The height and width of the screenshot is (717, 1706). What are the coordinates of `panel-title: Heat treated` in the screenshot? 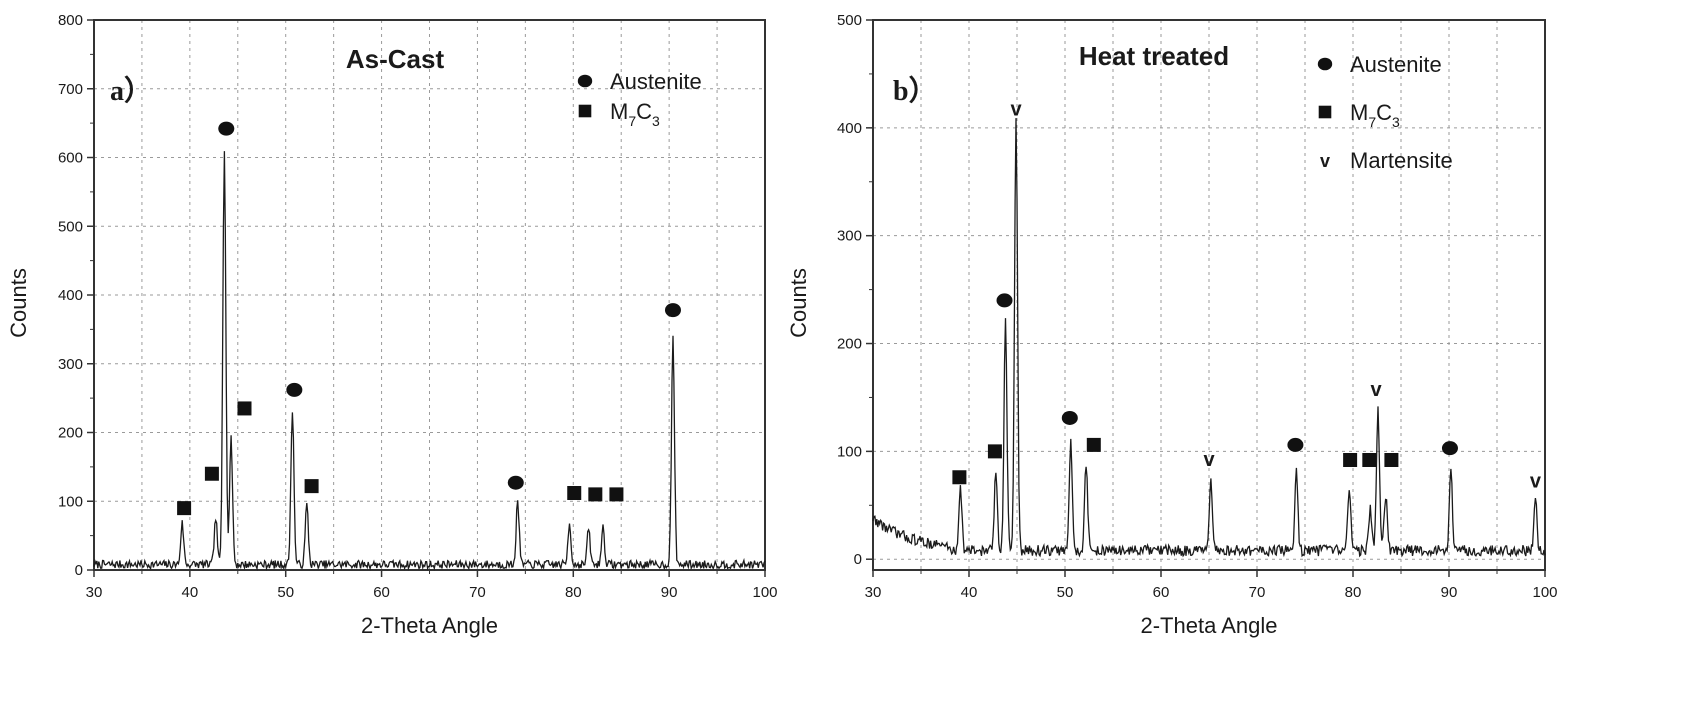 It's located at (1154, 56).